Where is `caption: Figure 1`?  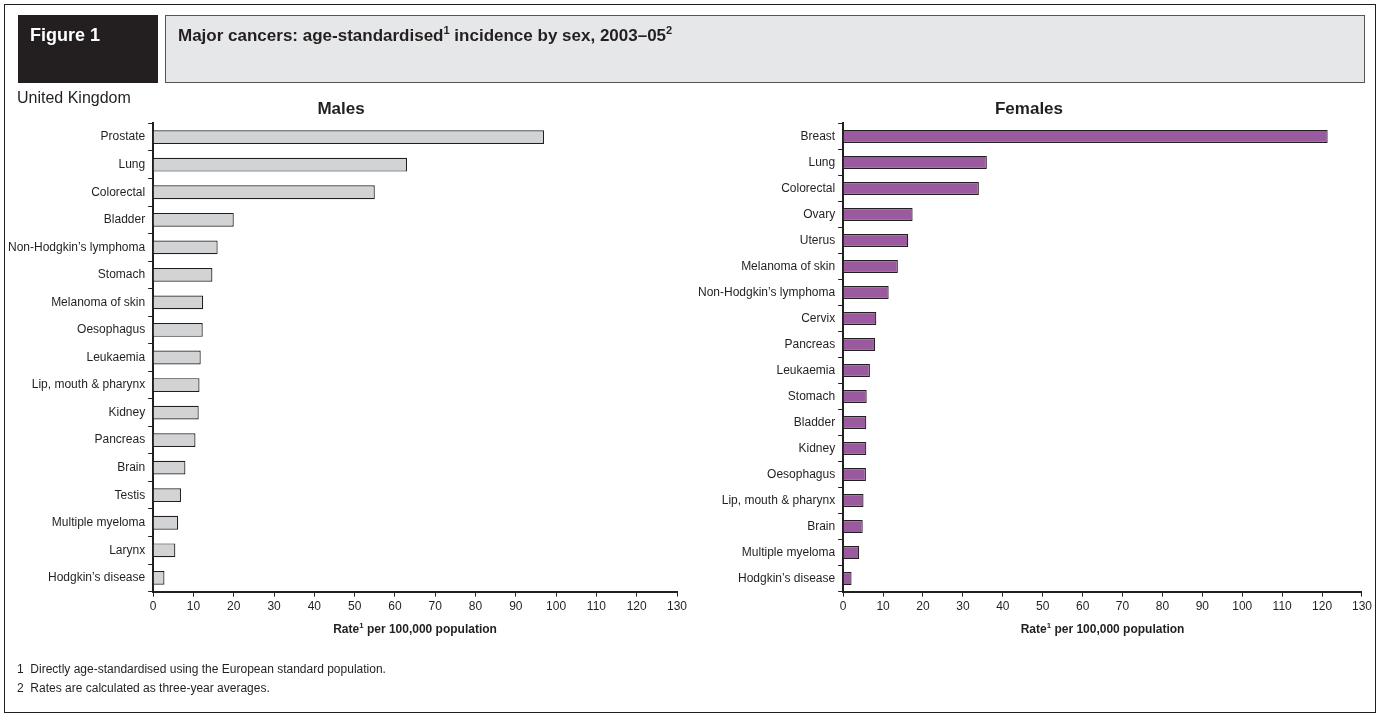
caption: Figure 1 is located at coordinates (88, 49).